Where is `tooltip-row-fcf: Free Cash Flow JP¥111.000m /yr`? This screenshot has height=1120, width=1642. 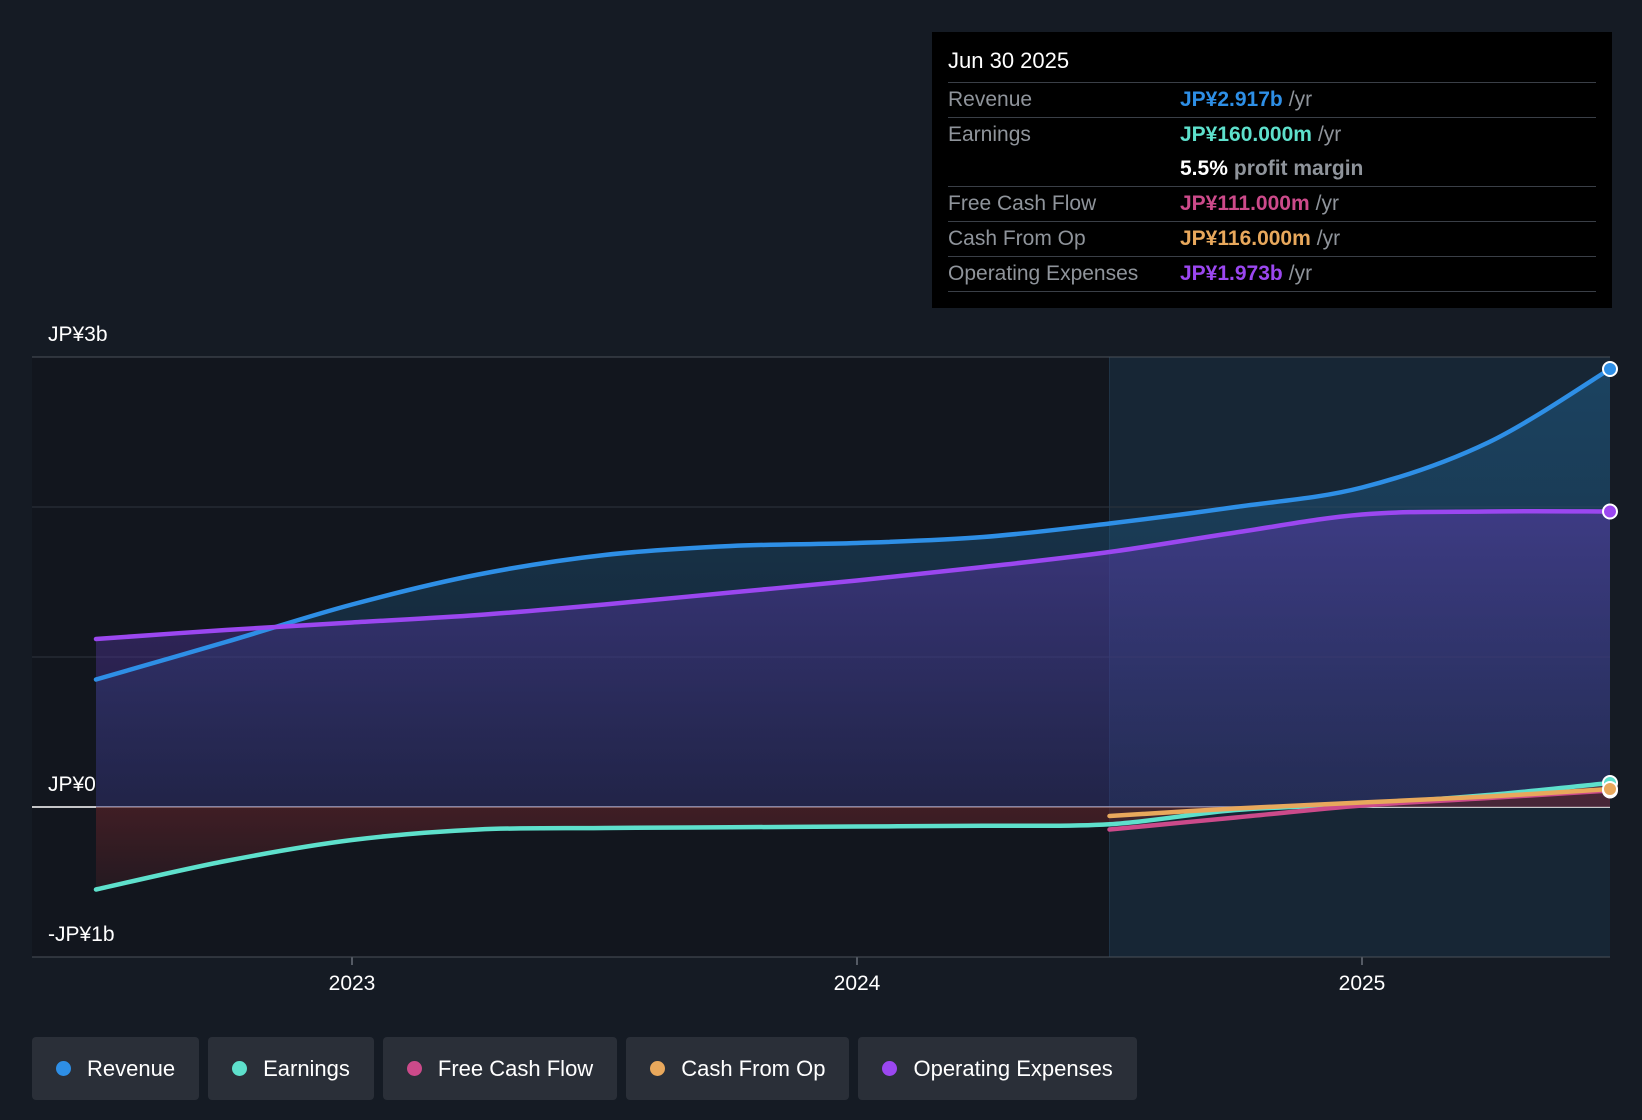
tooltip-row-fcf: Free Cash Flow JP¥111.000m /yr is located at coordinates (1272, 204).